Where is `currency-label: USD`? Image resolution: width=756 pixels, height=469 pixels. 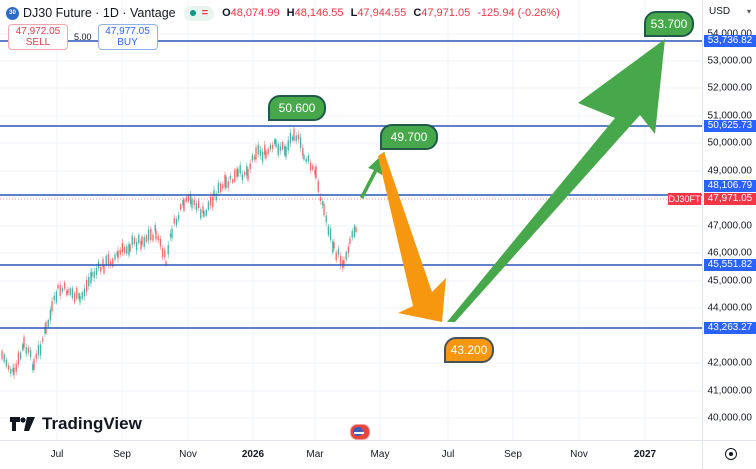 currency-label: USD is located at coordinates (720, 11).